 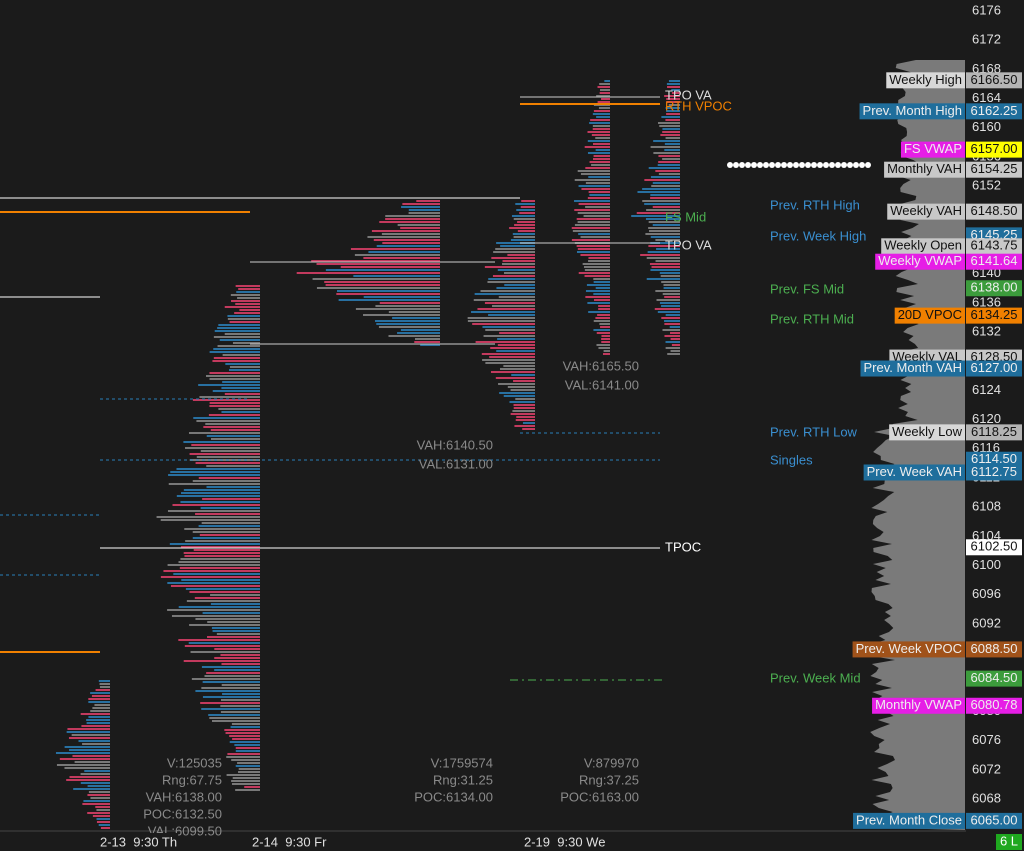 I want to click on level-label: Prev. Month High, so click(x=912, y=110).